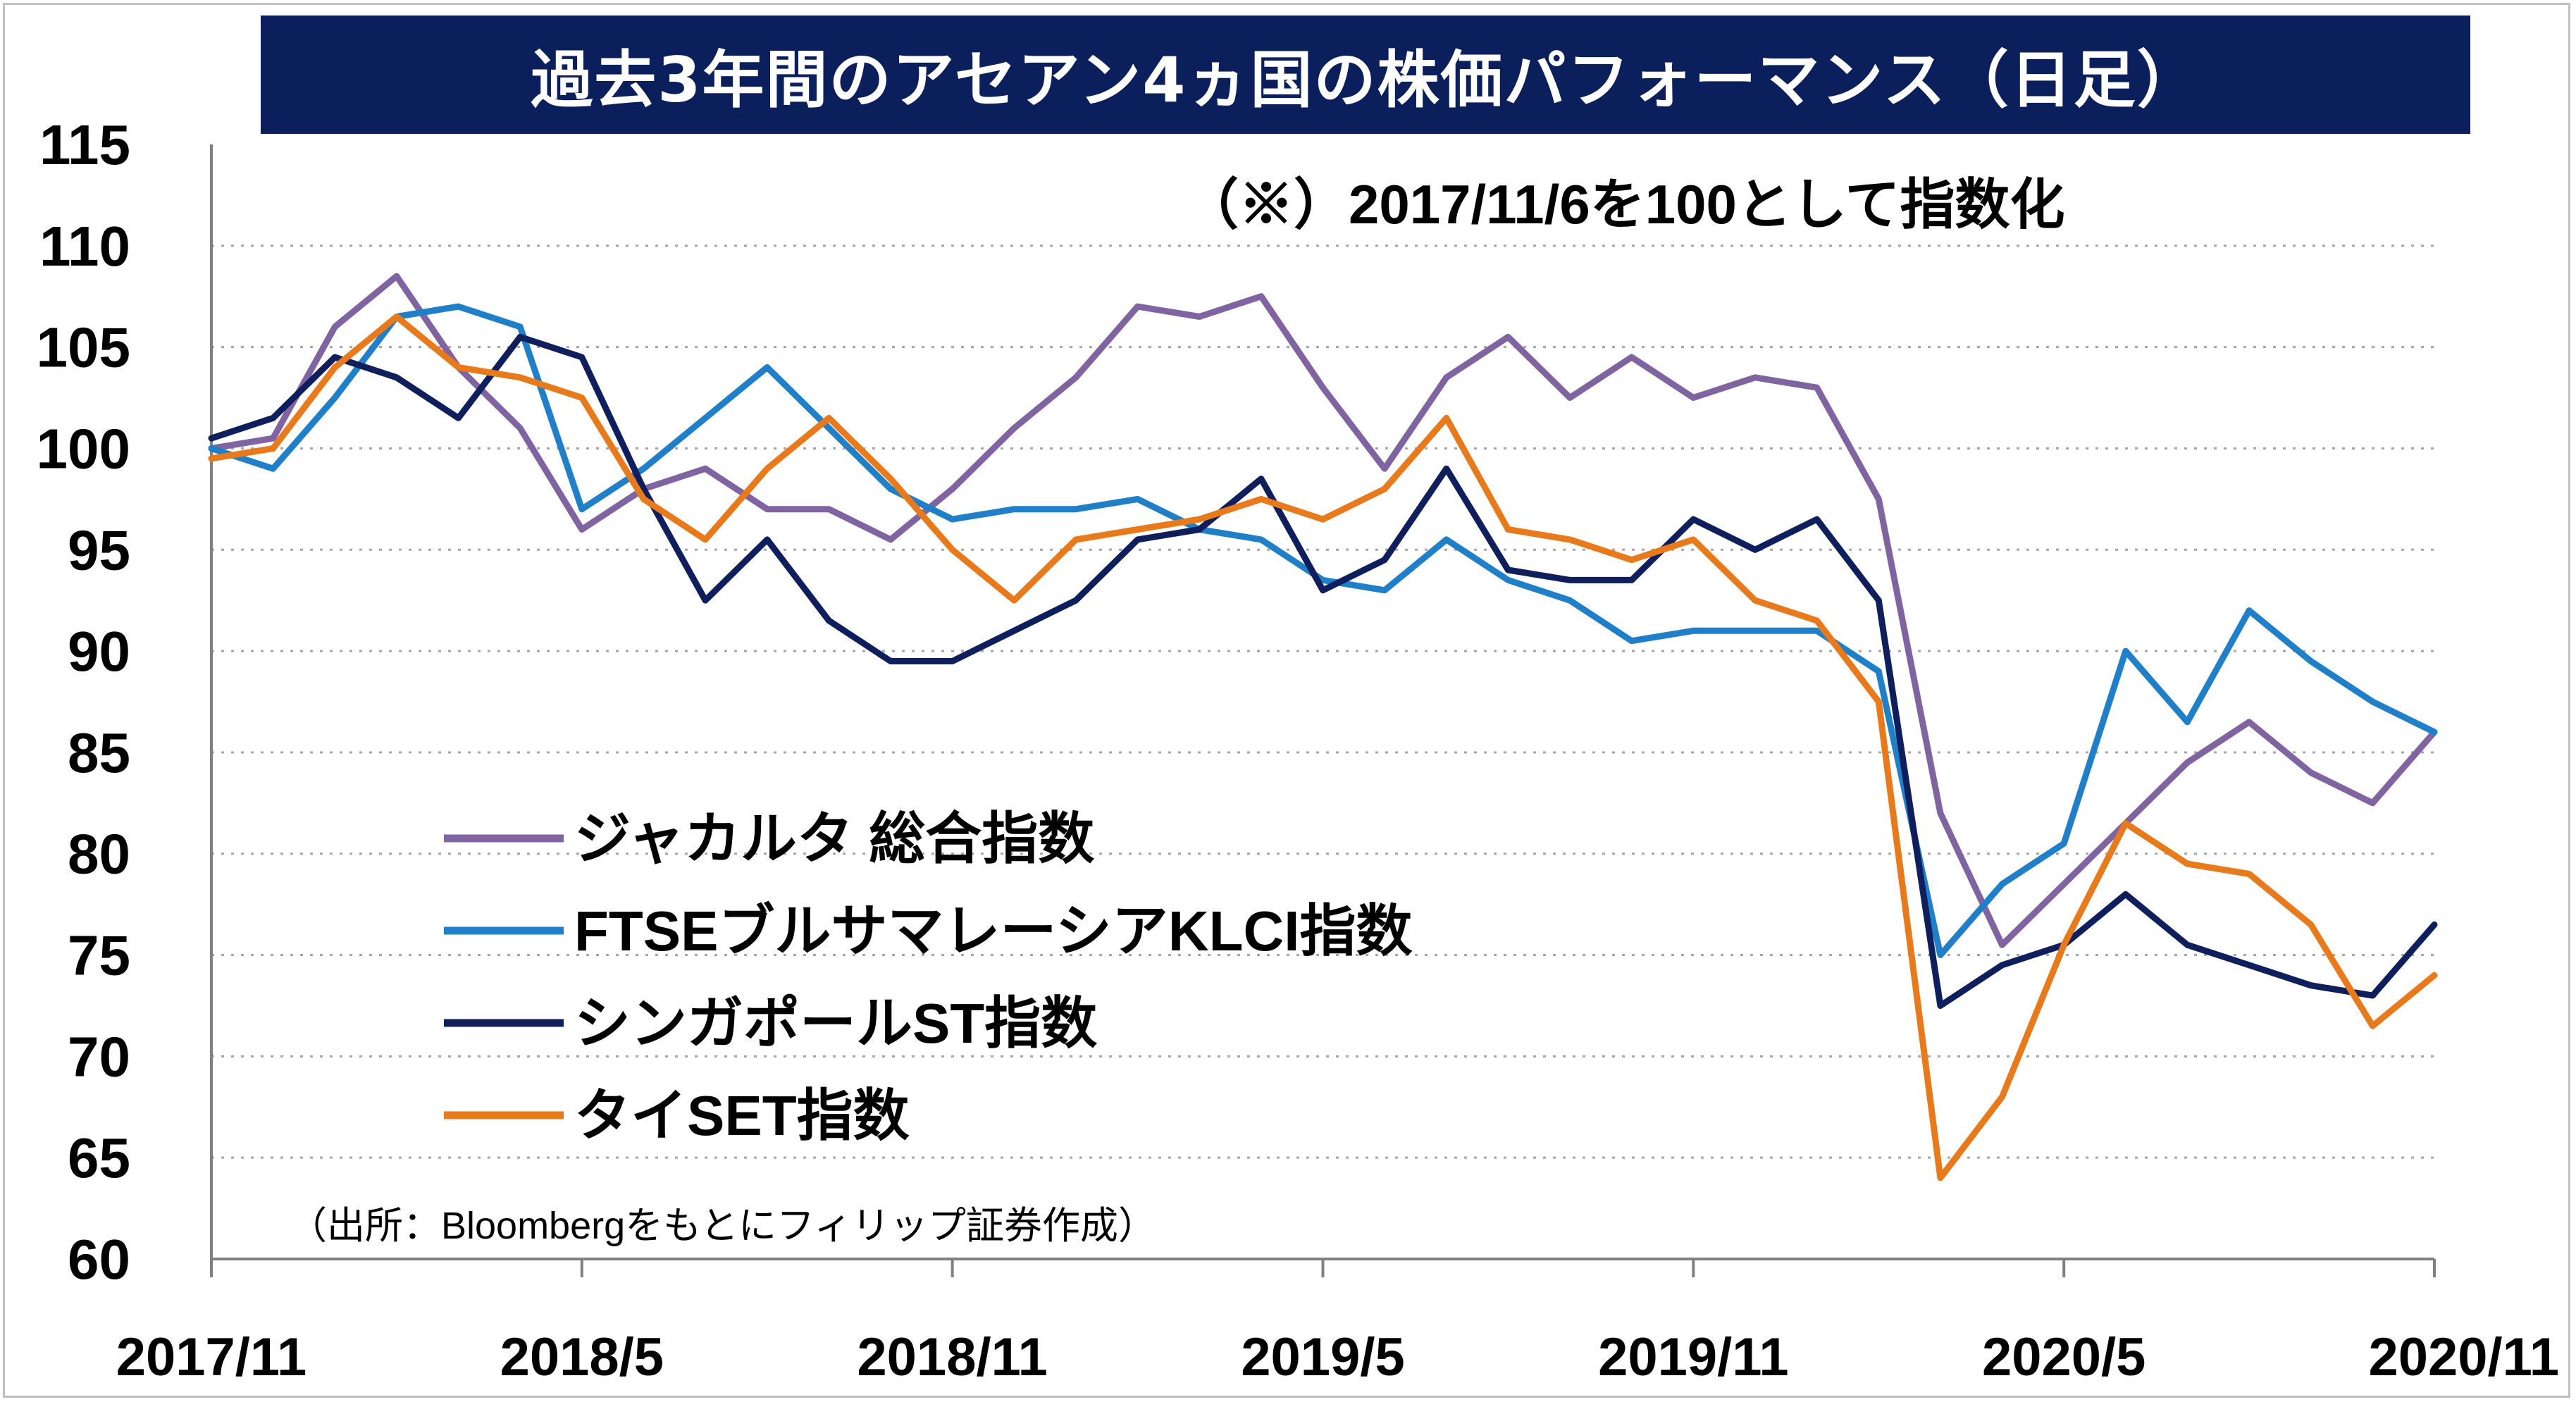 The image size is (2576, 1402). What do you see at coordinates (84, 144) in the screenshot?
I see `y-tick-label: 115` at bounding box center [84, 144].